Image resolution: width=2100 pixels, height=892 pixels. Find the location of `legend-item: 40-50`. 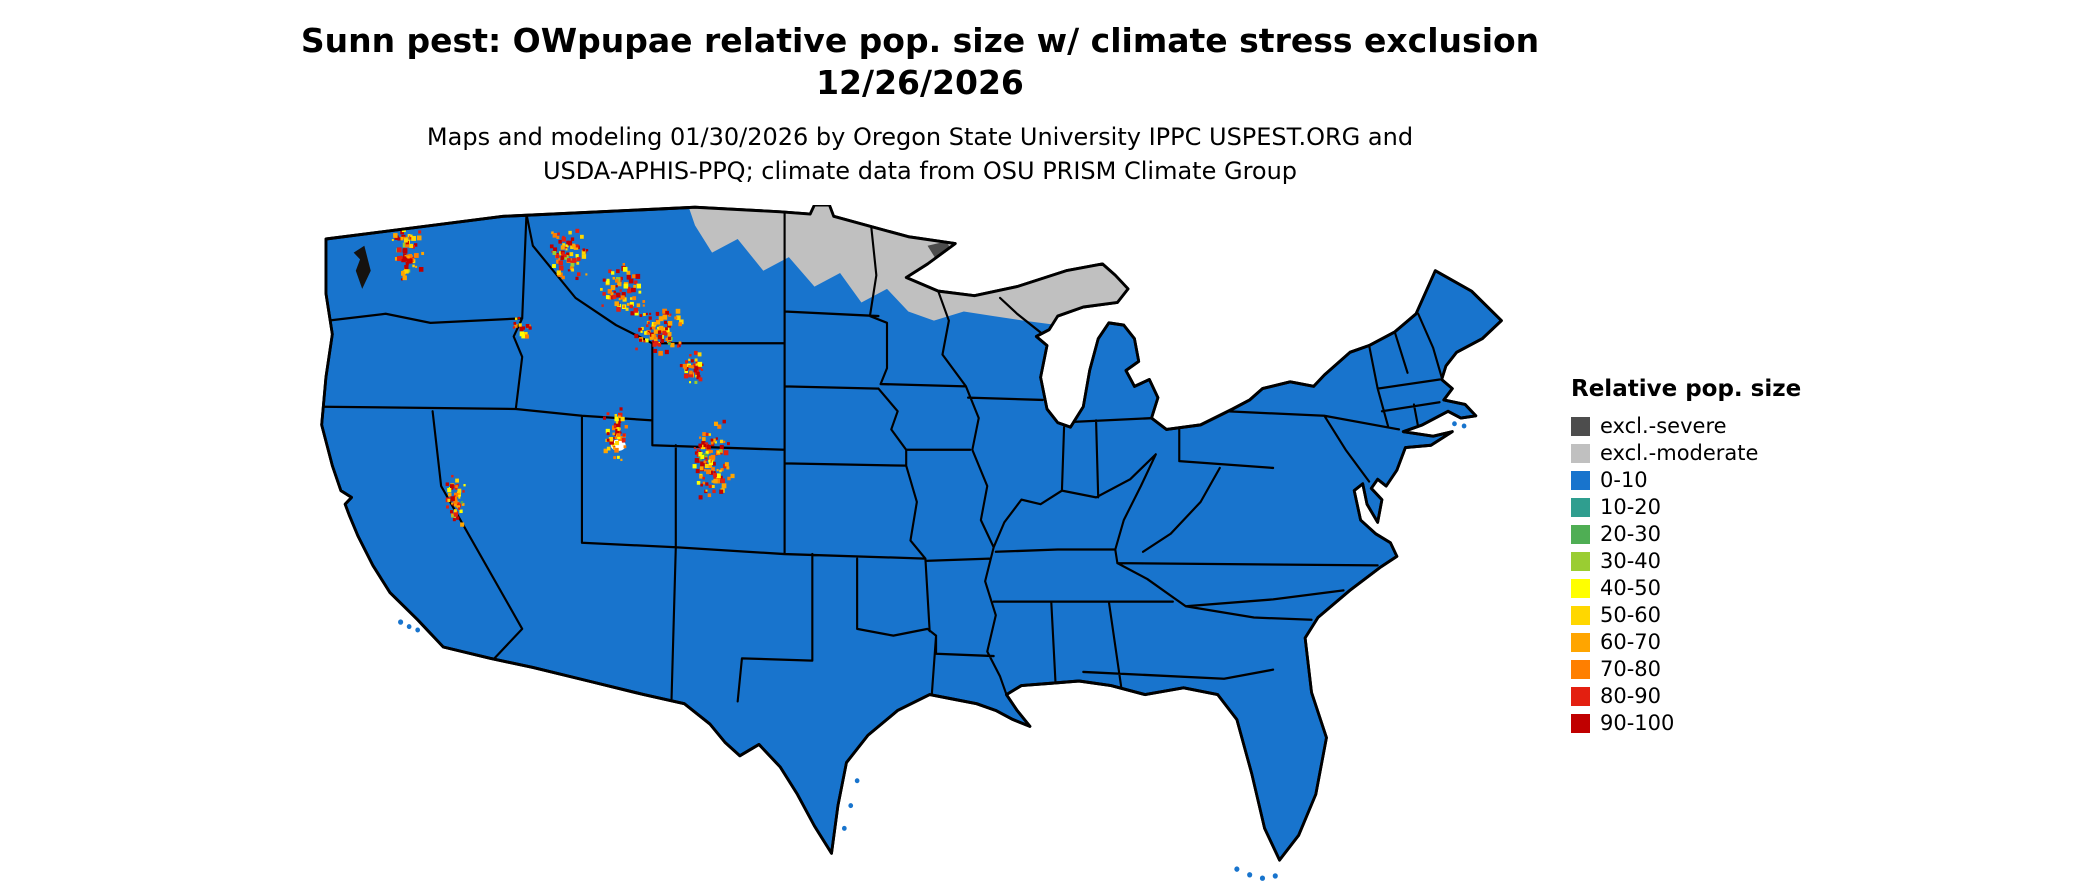

legend-item: 40-50 is located at coordinates (1721, 588).